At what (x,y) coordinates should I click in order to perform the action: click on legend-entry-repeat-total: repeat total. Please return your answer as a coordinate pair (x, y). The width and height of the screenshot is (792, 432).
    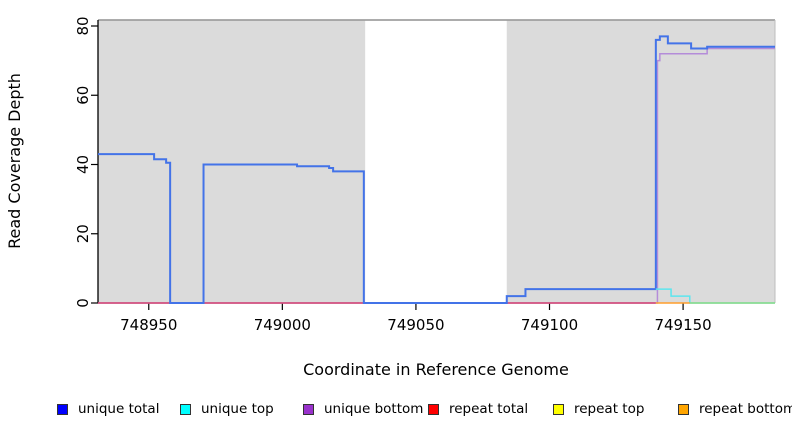
    Looking at the image, I should click on (478, 409).